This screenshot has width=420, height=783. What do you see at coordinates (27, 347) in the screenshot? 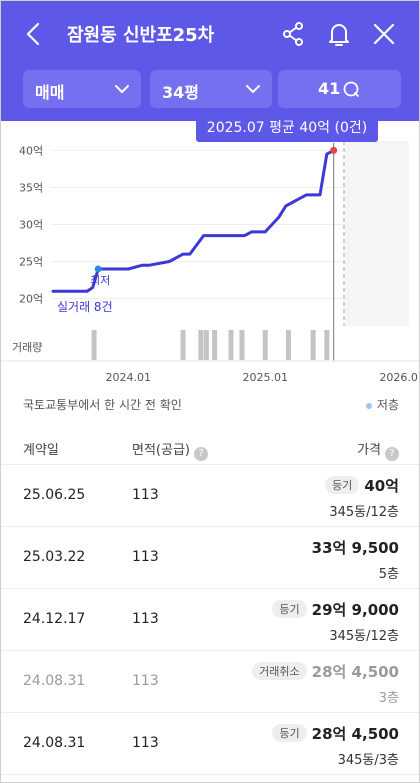
I see `volume-label: 거래량` at bounding box center [27, 347].